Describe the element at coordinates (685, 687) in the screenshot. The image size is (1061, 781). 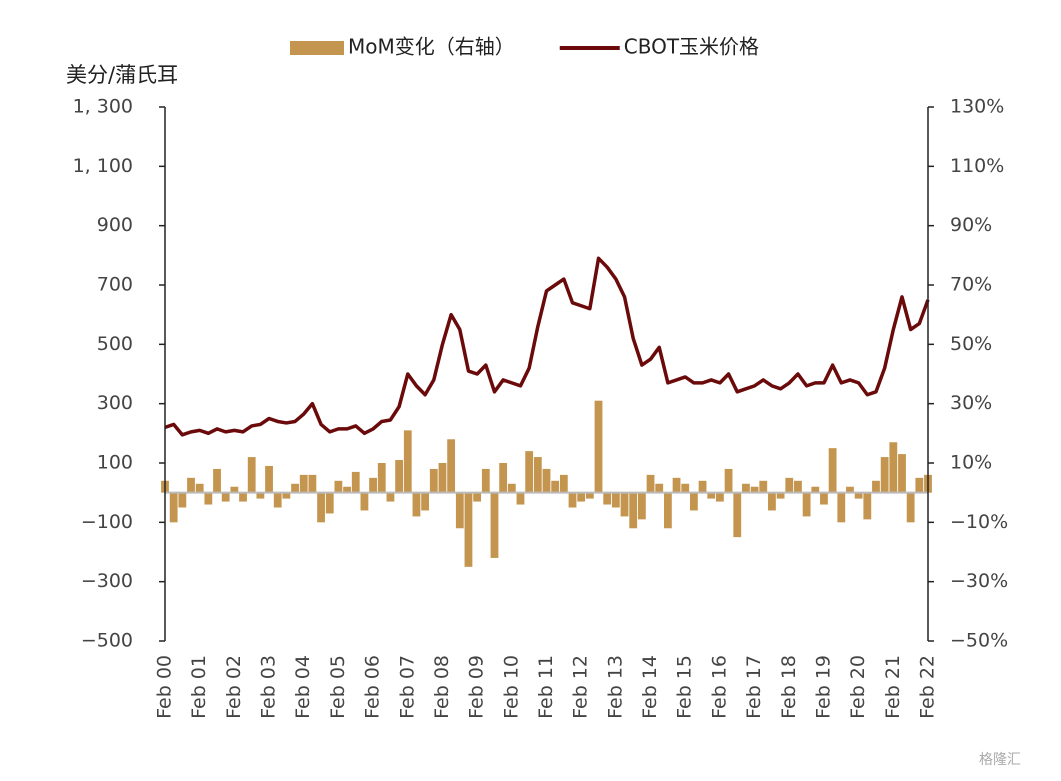
I see `x-tick-label: Feb 15` at that location.